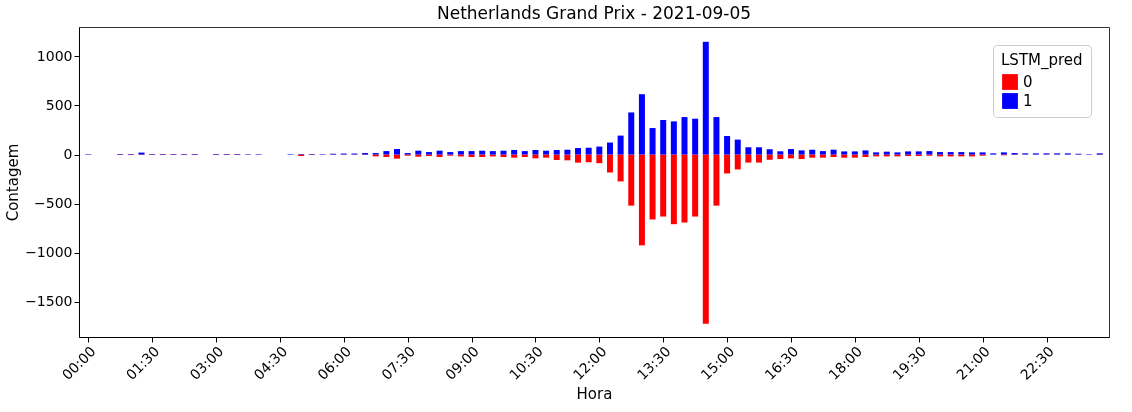  Describe the element at coordinates (1028, 101) in the screenshot. I see `legend-label: 1` at that location.